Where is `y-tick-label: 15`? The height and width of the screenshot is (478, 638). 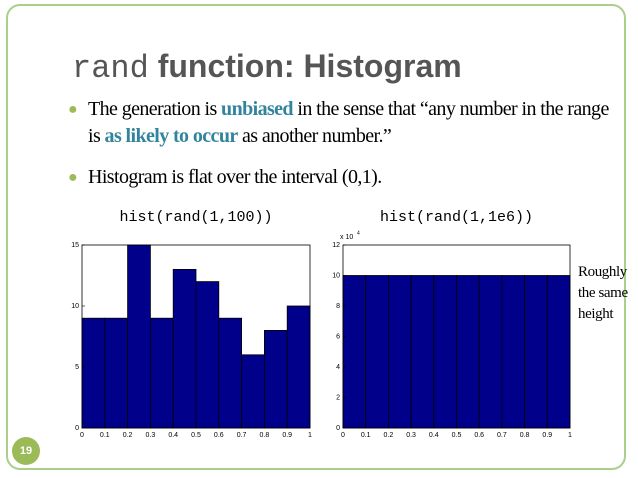 y-tick-label: 15 is located at coordinates (75, 245).